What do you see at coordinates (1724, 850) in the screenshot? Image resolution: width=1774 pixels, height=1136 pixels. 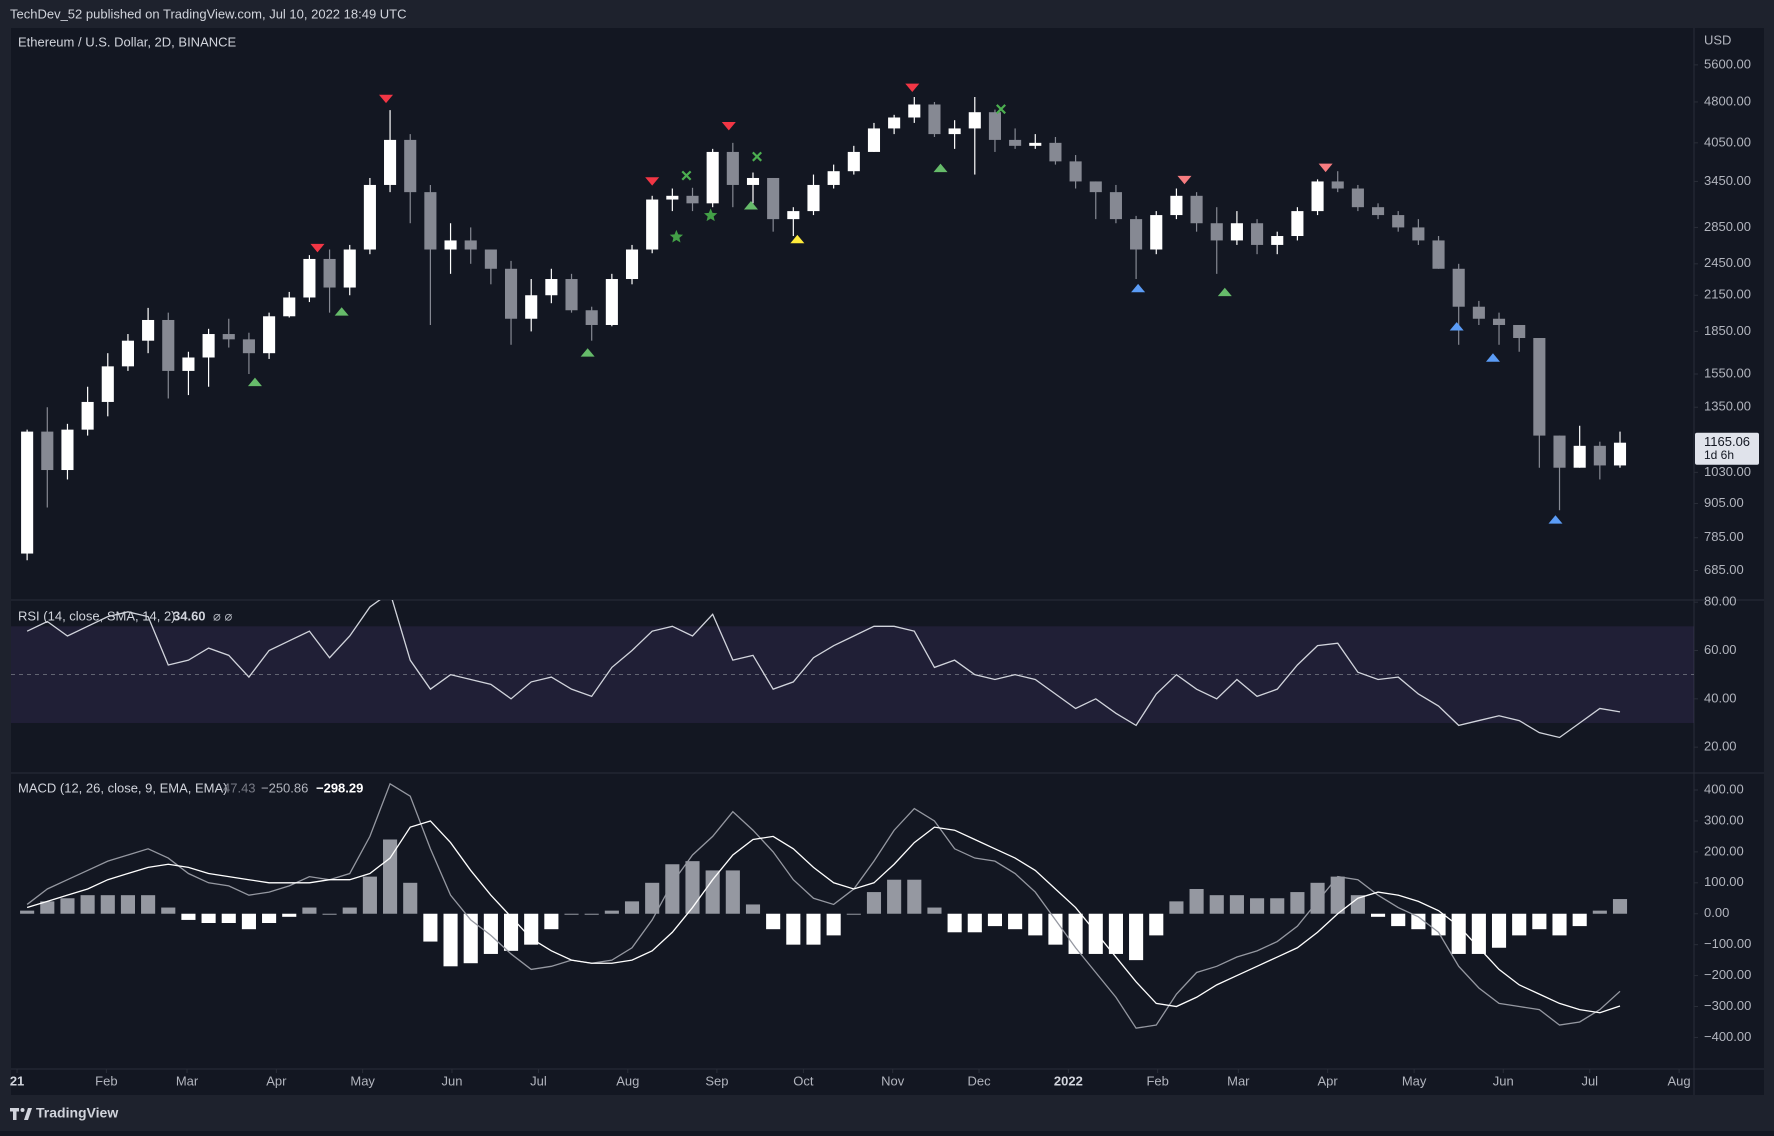 I see `y-tick-label: 200.00` at bounding box center [1724, 850].